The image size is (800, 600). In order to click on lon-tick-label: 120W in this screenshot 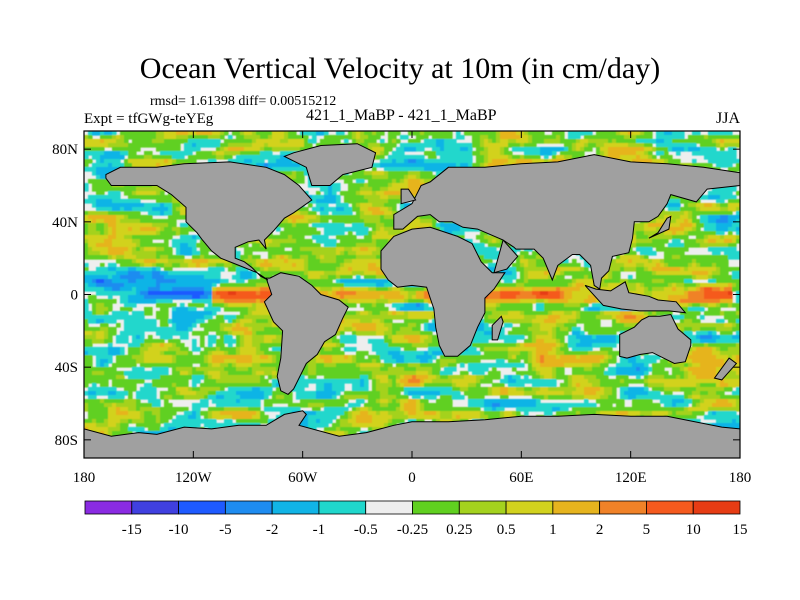, I will do `click(194, 478)`.